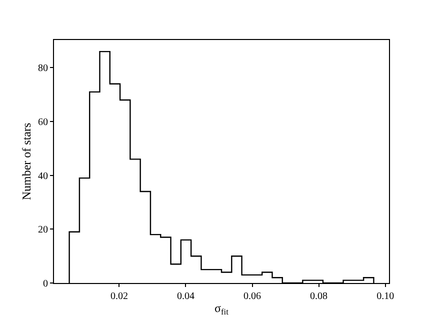 This screenshot has height=324, width=432. What do you see at coordinates (43, 122) in the screenshot?
I see `y-tick-label: 60` at bounding box center [43, 122].